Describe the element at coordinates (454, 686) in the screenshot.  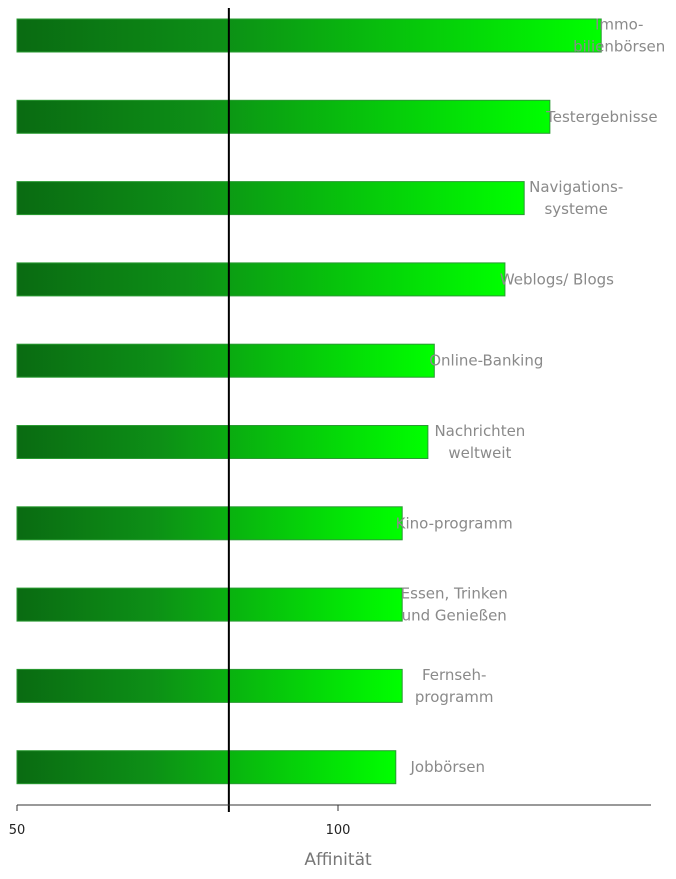
I see `bar-label-8: Fernseh-programm` at that location.